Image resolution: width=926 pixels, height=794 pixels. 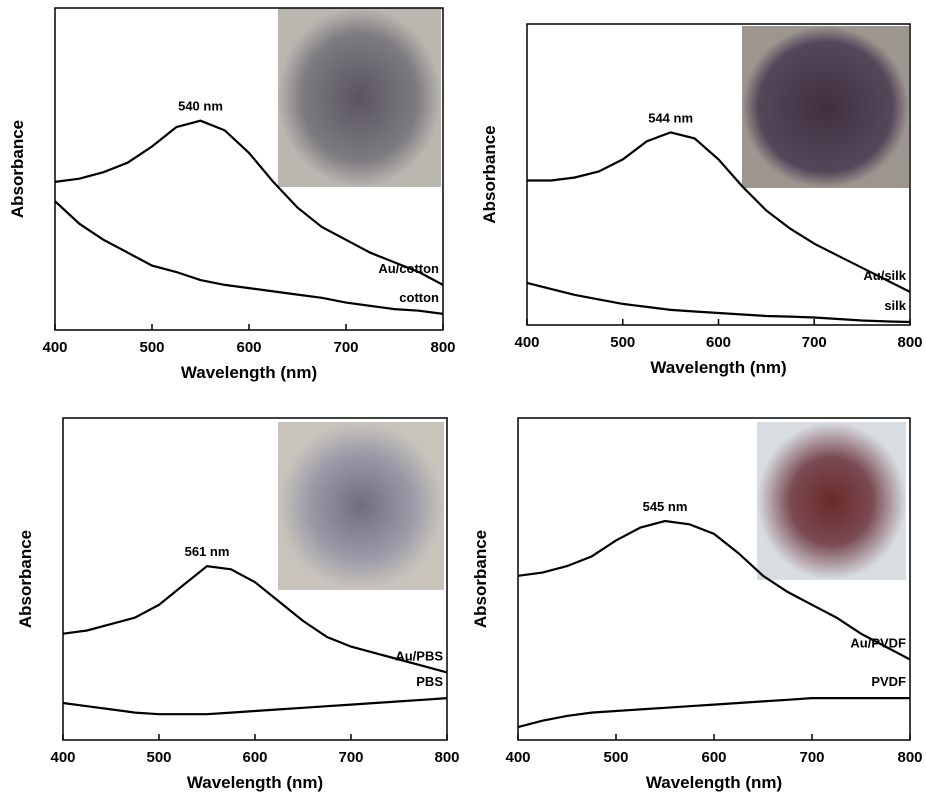 I want to click on peak-annotation: 540 nm, so click(x=200, y=106).